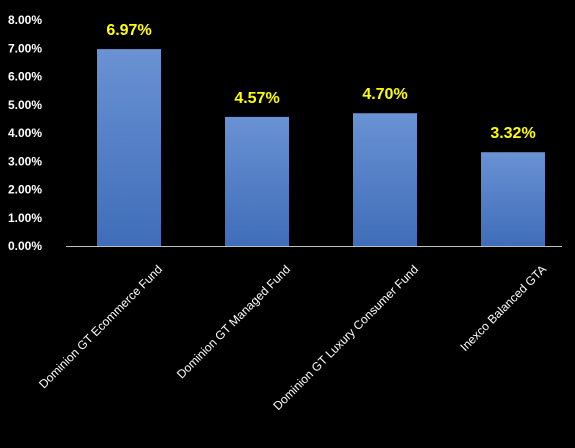 The image size is (575, 448). I want to click on data-label: 3.32%, so click(512, 133).